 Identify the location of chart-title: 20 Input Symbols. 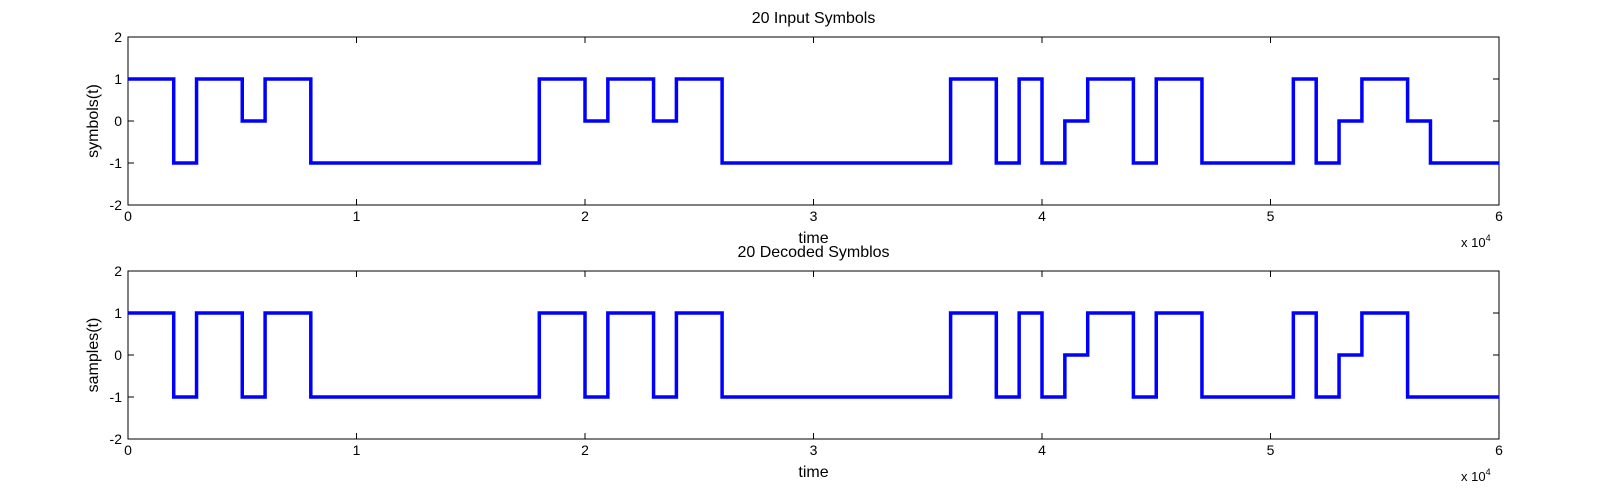
(814, 18).